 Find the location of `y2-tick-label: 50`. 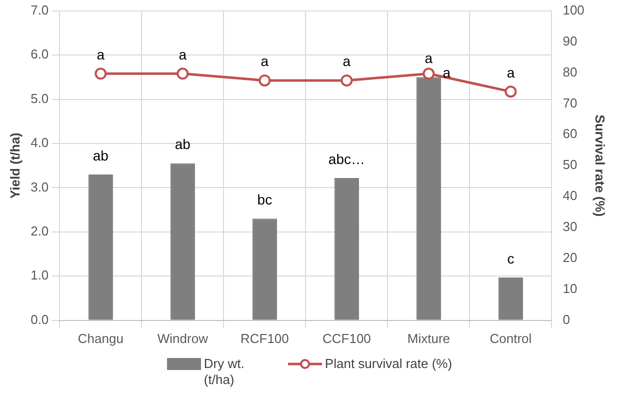

y2-tick-label: 50 is located at coordinates (570, 164).